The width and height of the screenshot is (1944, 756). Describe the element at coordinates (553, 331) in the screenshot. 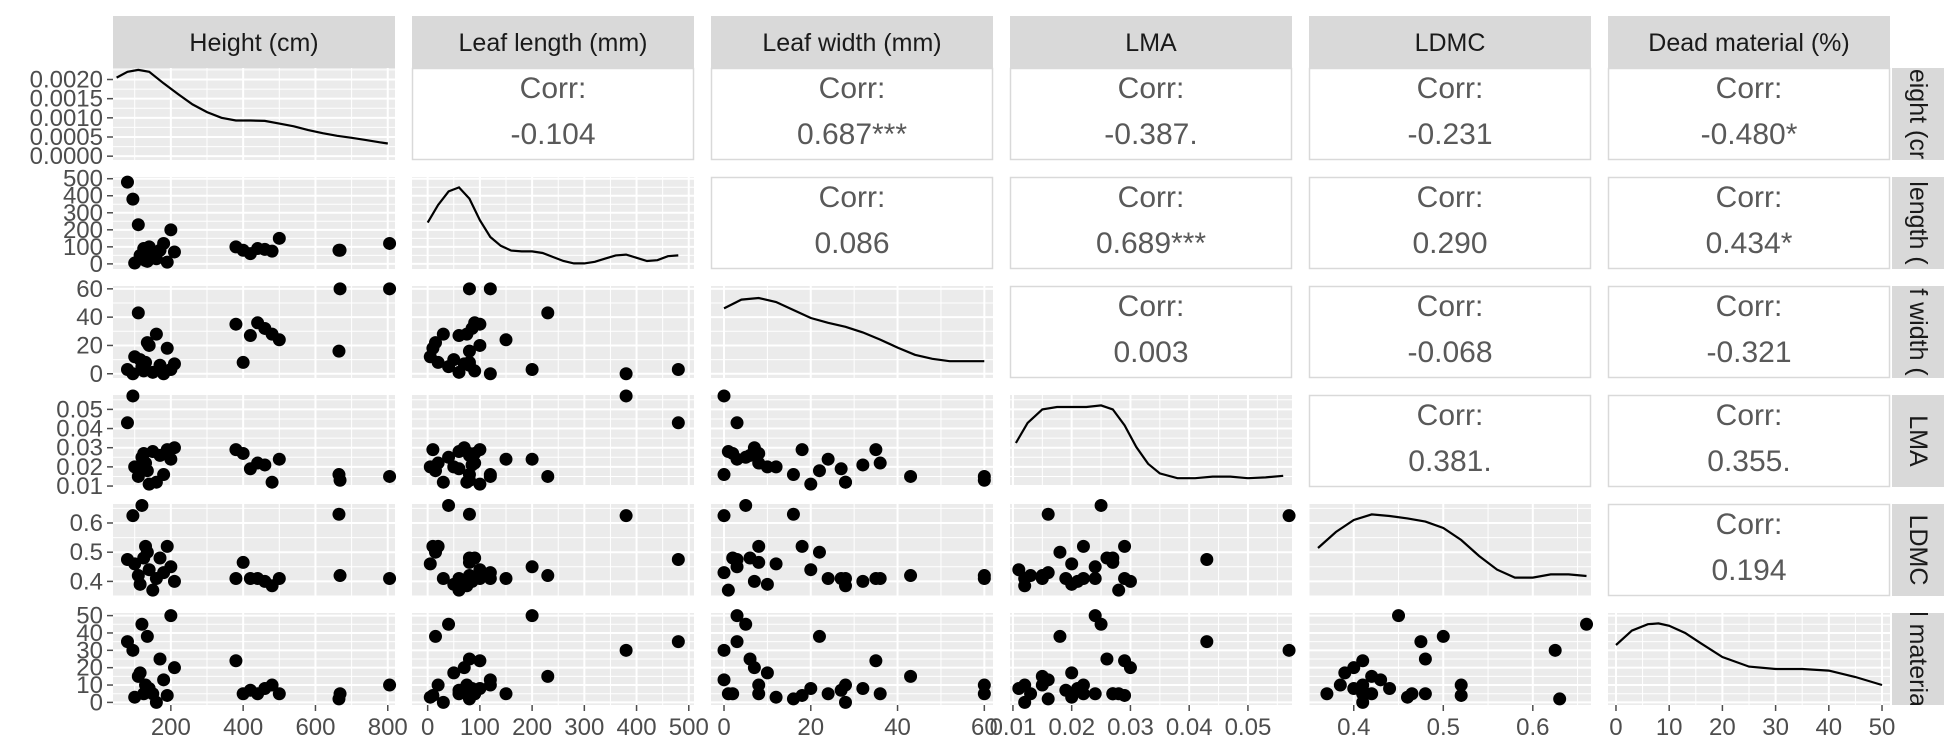

I see `panel-r2-c1` at that location.